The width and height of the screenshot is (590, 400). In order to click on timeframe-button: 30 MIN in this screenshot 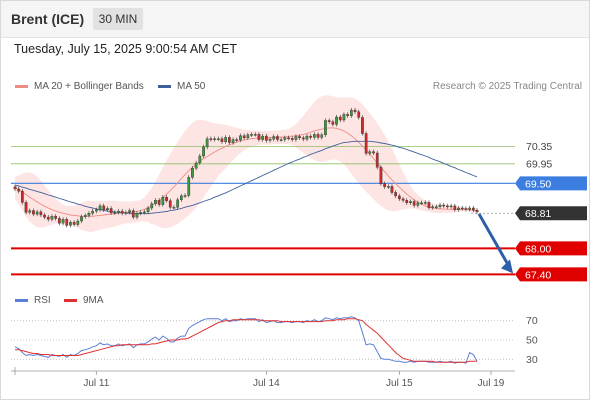, I will do `click(118, 19)`.